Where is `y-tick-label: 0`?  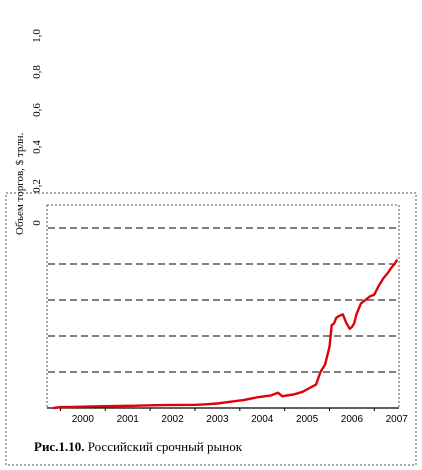
y-tick-label: 0 is located at coordinates (37, 223).